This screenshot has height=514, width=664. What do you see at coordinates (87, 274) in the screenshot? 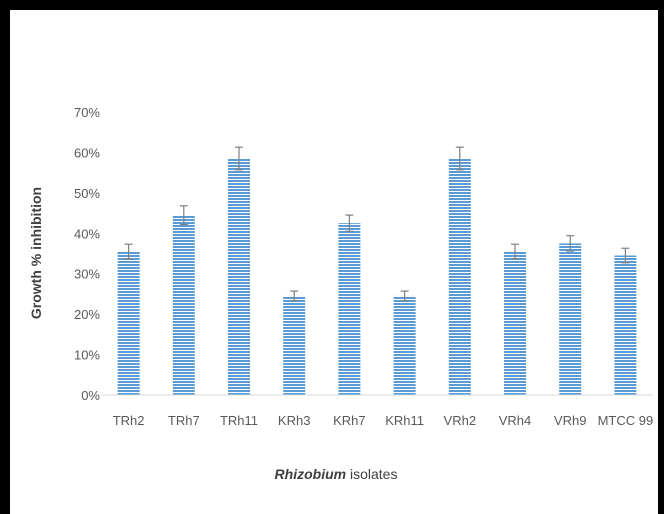
I see `y-tick-label: 30%` at bounding box center [87, 274].